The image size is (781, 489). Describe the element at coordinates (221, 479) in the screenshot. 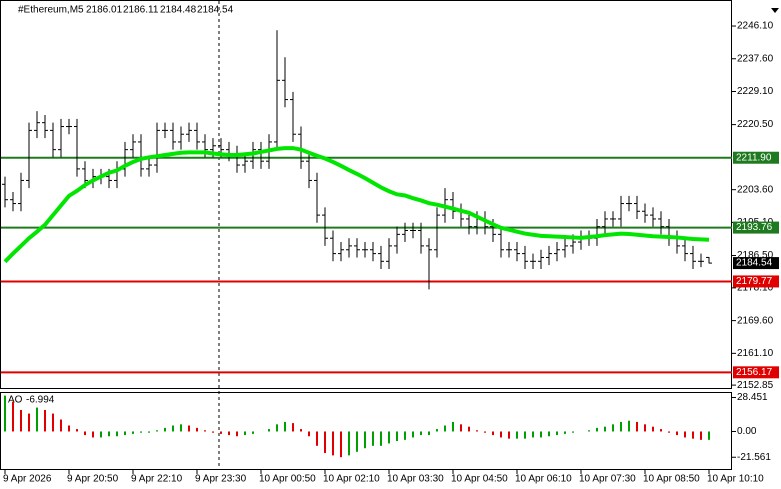

I see `x-tick-label: 9 Apr 23:30` at that location.